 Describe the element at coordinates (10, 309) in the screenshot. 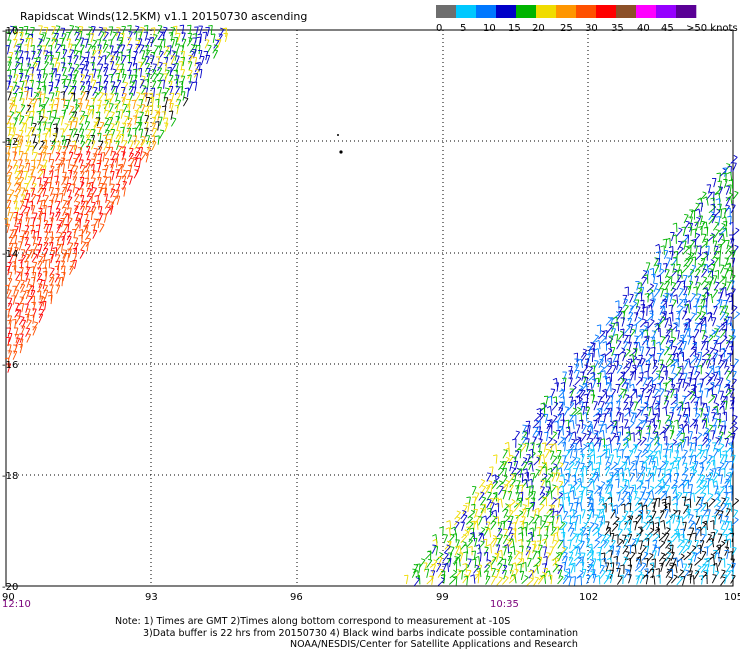

I see `latitude-labels: -10 -12 -14 -16 -18 -20` at that location.